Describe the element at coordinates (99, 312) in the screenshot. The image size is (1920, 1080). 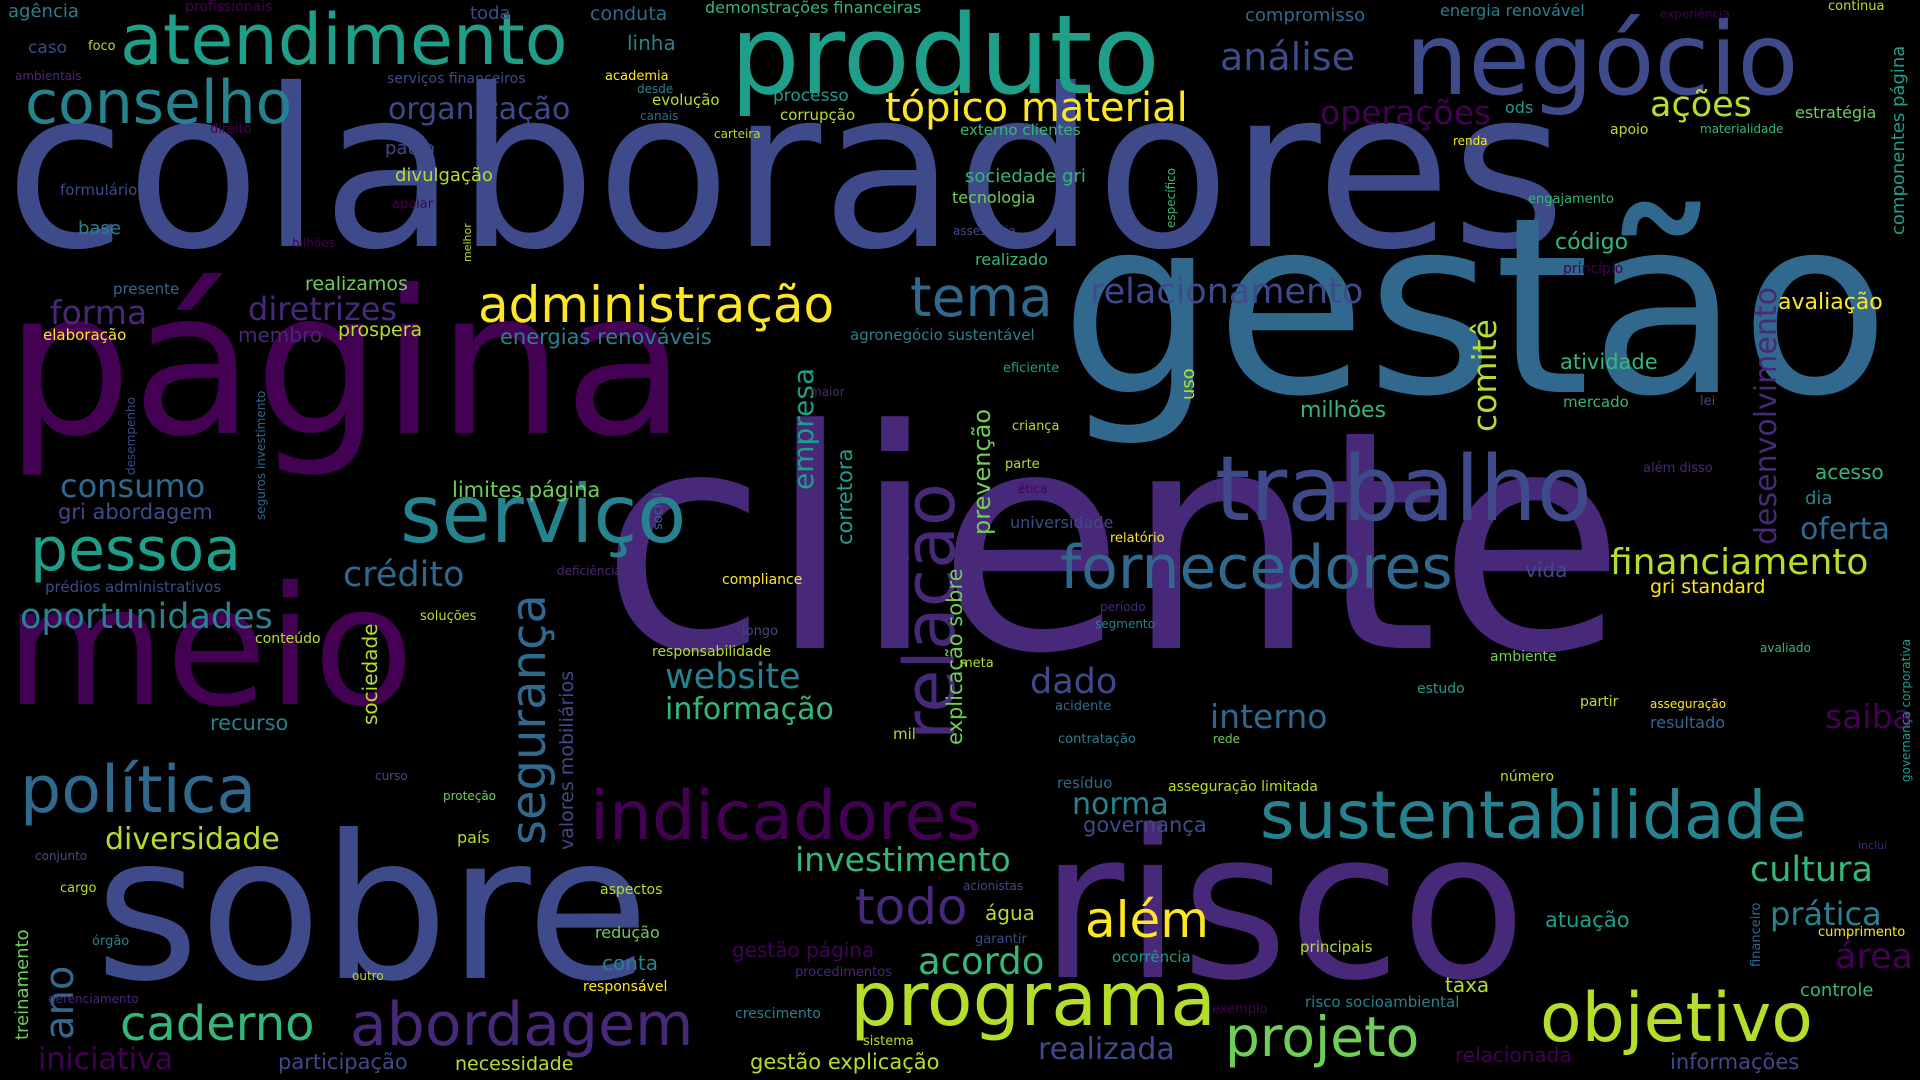
I see `word: forma` at that location.